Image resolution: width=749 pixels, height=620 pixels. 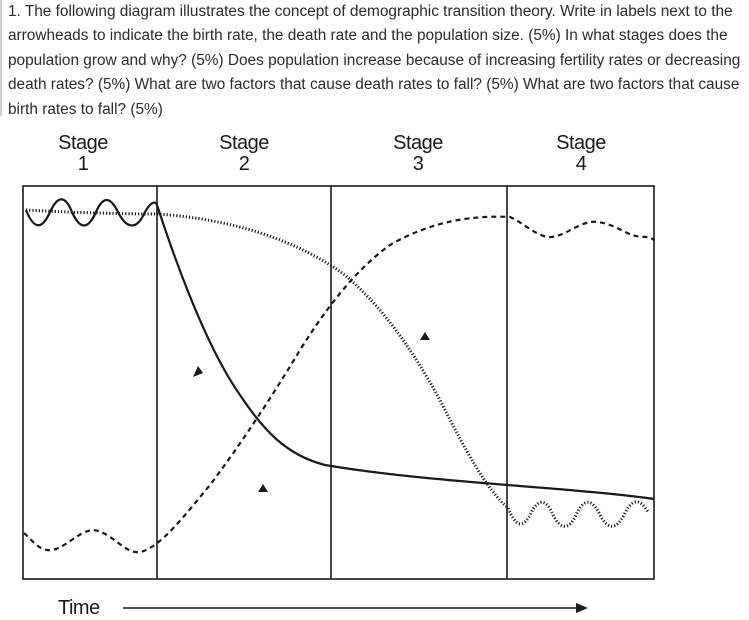 I want to click on stage-4-word: Stage, so click(x=581, y=143).